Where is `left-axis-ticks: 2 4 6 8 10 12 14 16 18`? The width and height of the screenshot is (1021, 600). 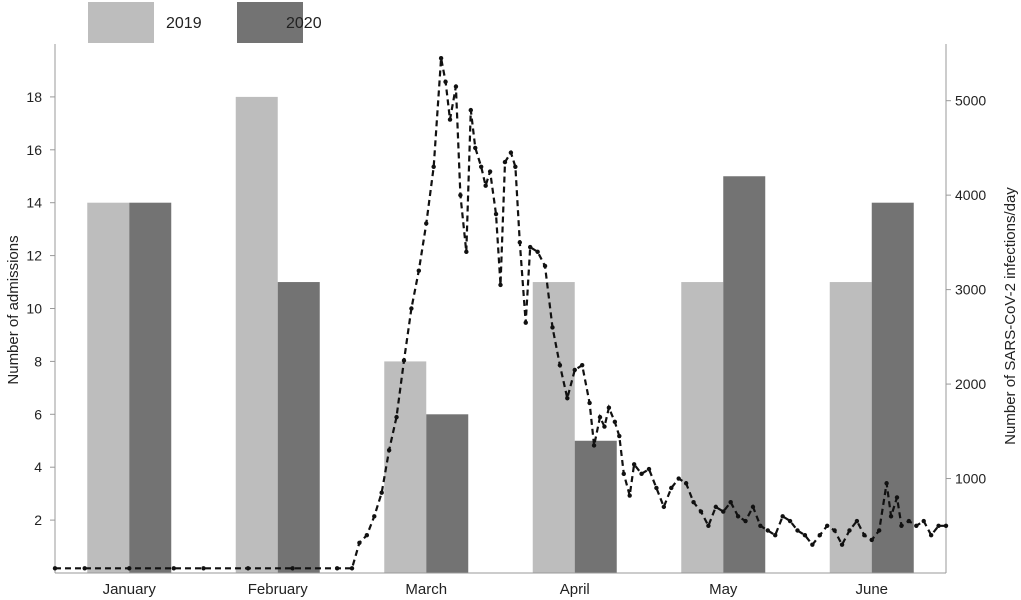
left-axis-ticks: 2 4 6 8 10 12 14 16 18 is located at coordinates (40, 308).